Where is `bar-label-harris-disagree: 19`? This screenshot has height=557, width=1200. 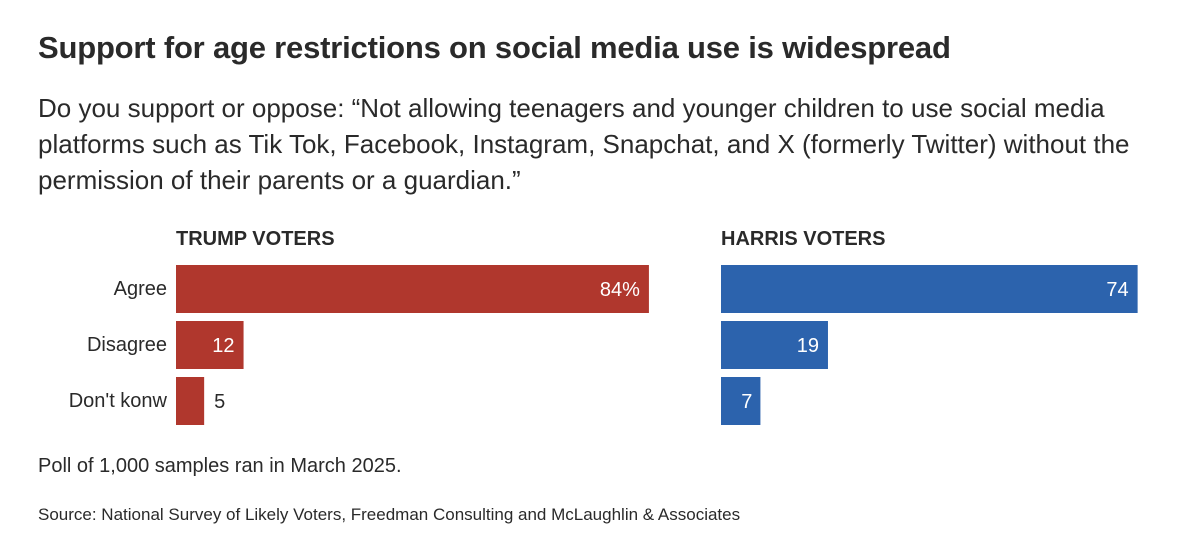 bar-label-harris-disagree: 19 is located at coordinates (808, 346).